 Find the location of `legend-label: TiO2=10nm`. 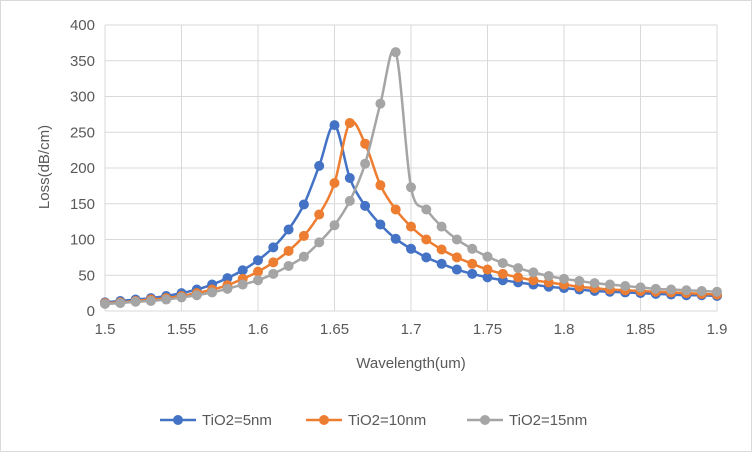

legend-label: TiO2=10nm is located at coordinates (387, 420).